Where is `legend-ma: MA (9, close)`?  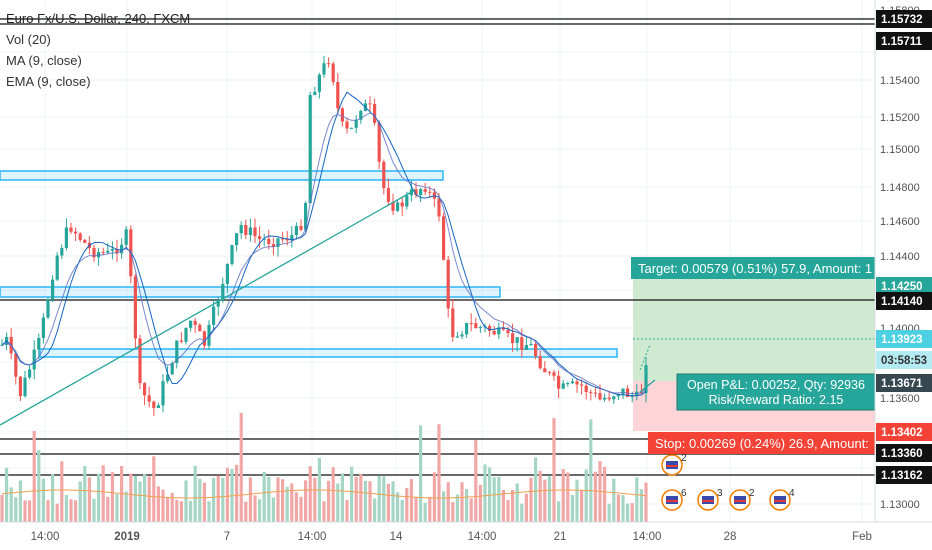 legend-ma: MA (9, close) is located at coordinates (44, 60).